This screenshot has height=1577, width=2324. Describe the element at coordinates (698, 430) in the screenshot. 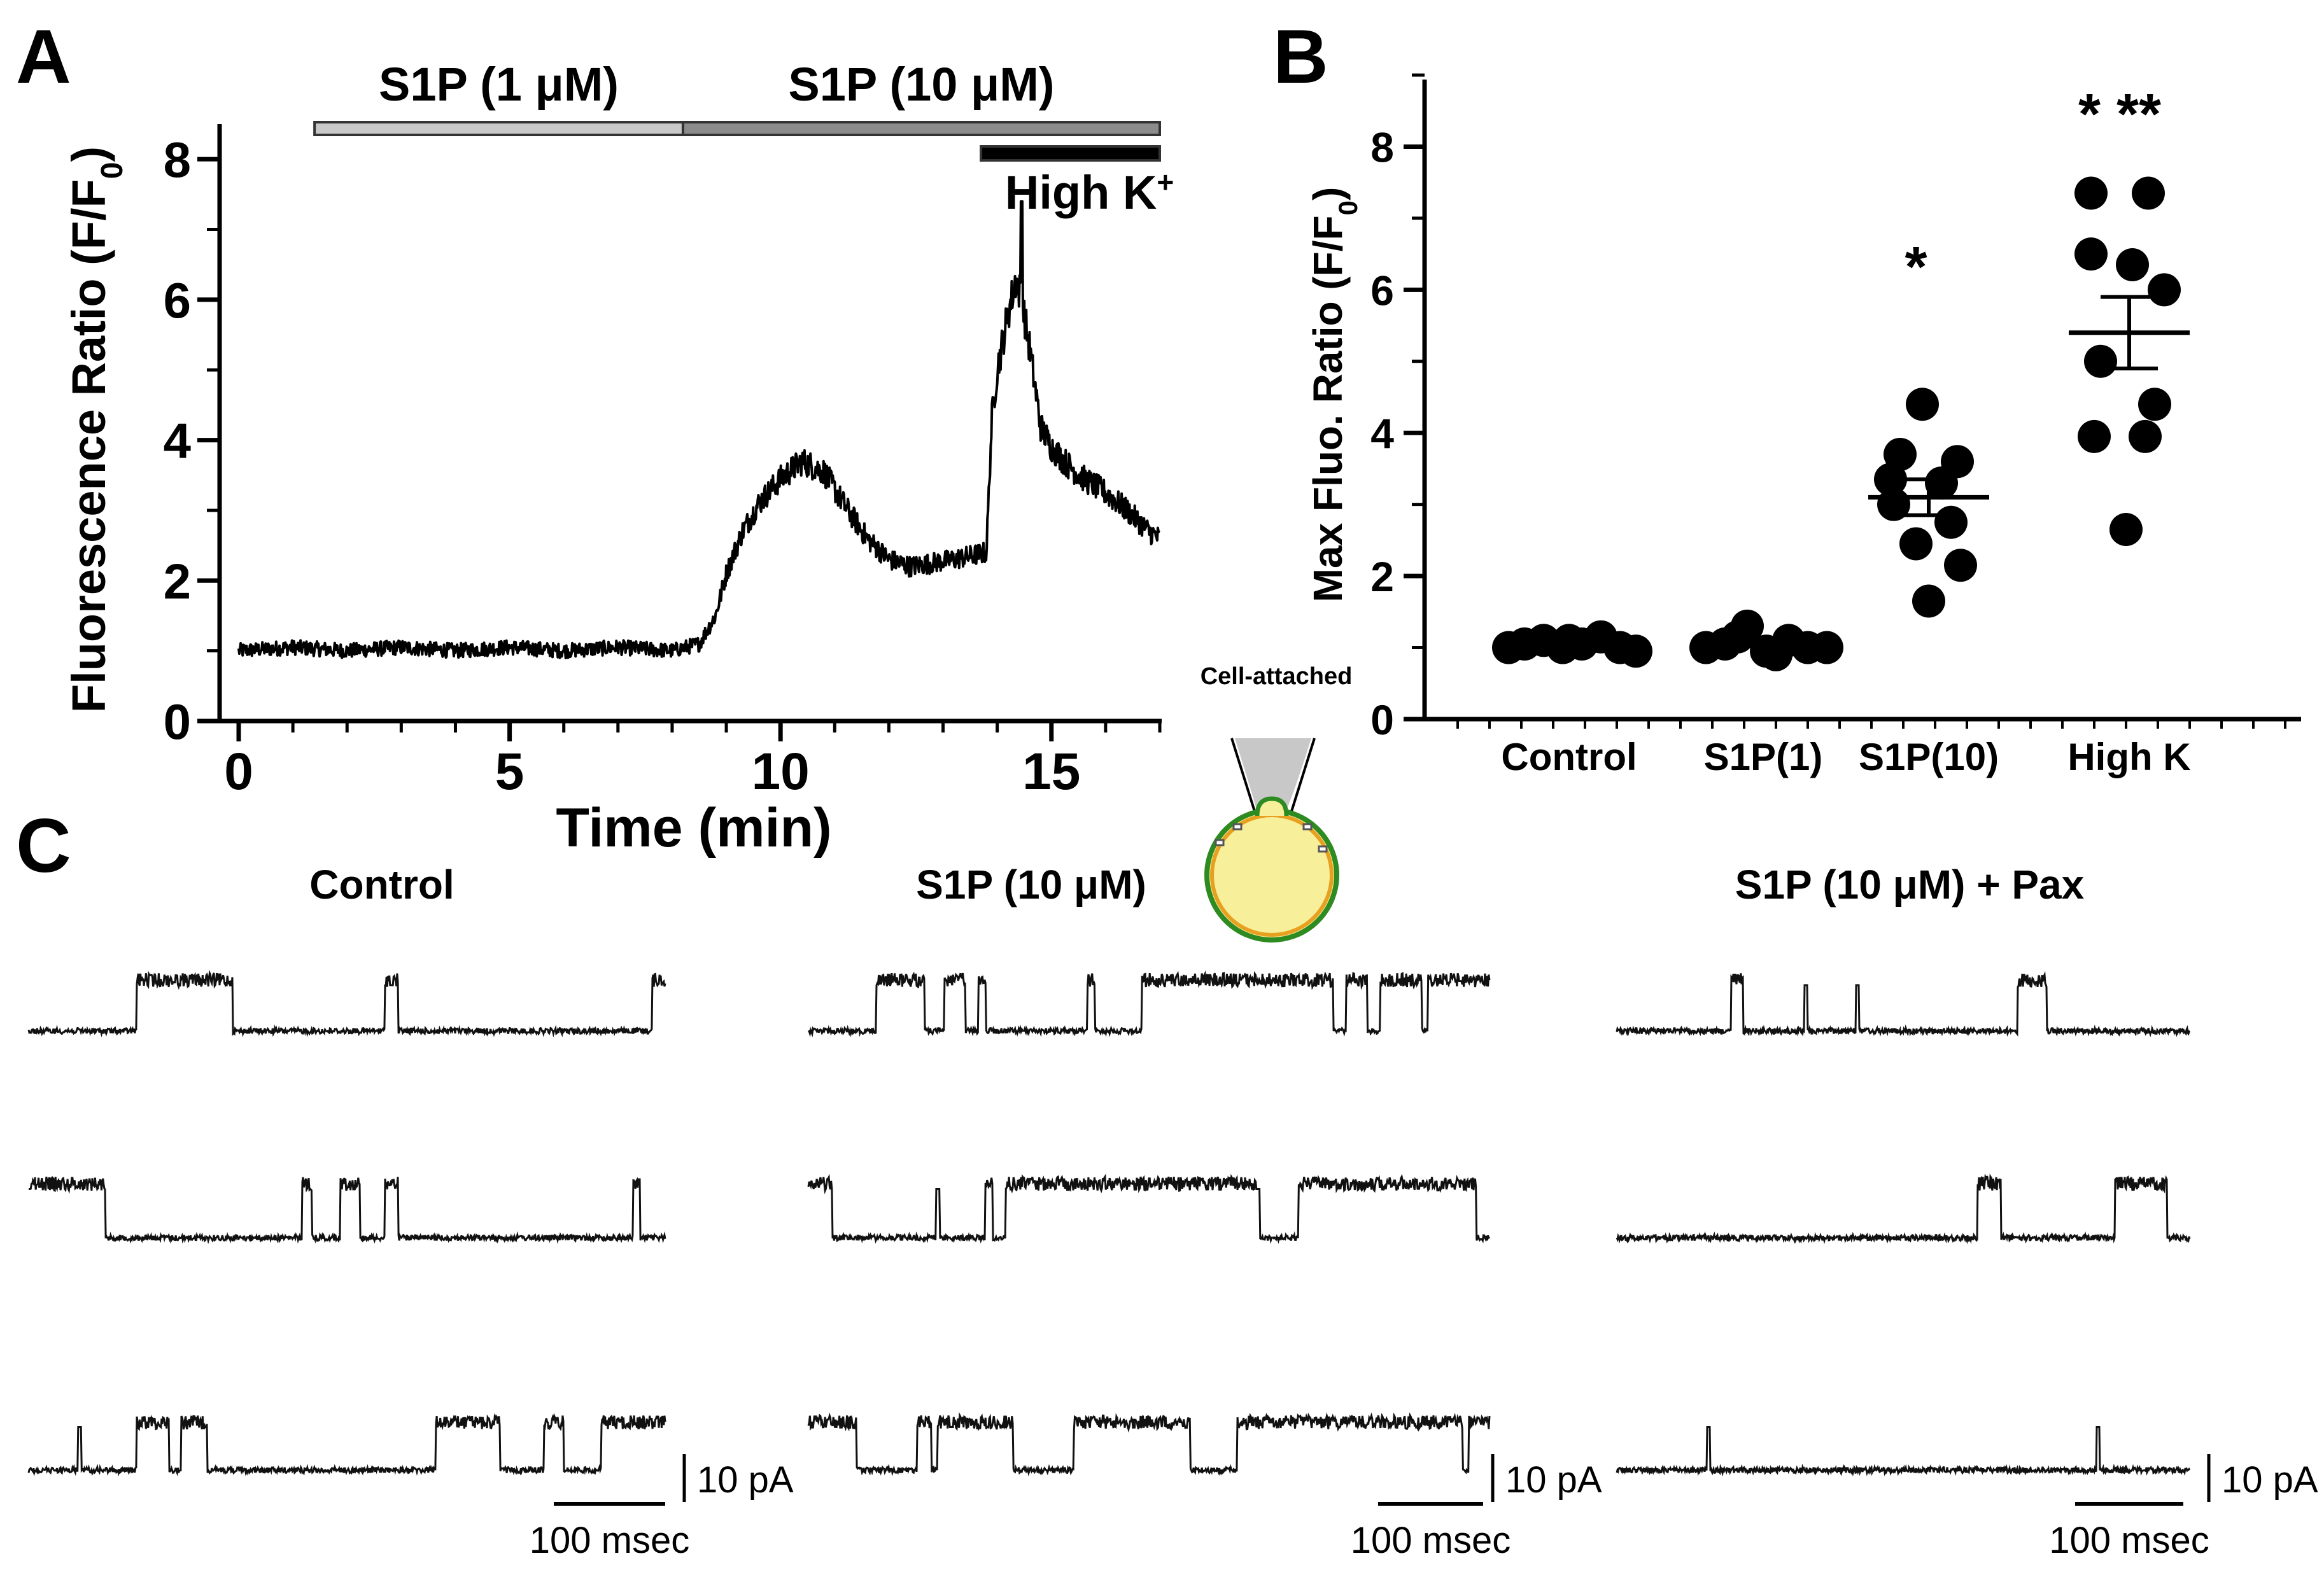

I see `a-fluorescence-trace` at that location.